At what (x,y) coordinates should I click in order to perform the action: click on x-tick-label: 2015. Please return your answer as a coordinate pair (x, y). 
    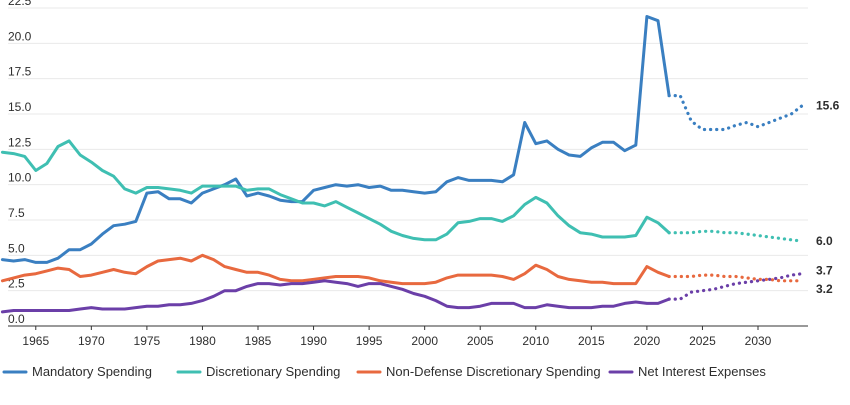
    Looking at the image, I should click on (591, 341).